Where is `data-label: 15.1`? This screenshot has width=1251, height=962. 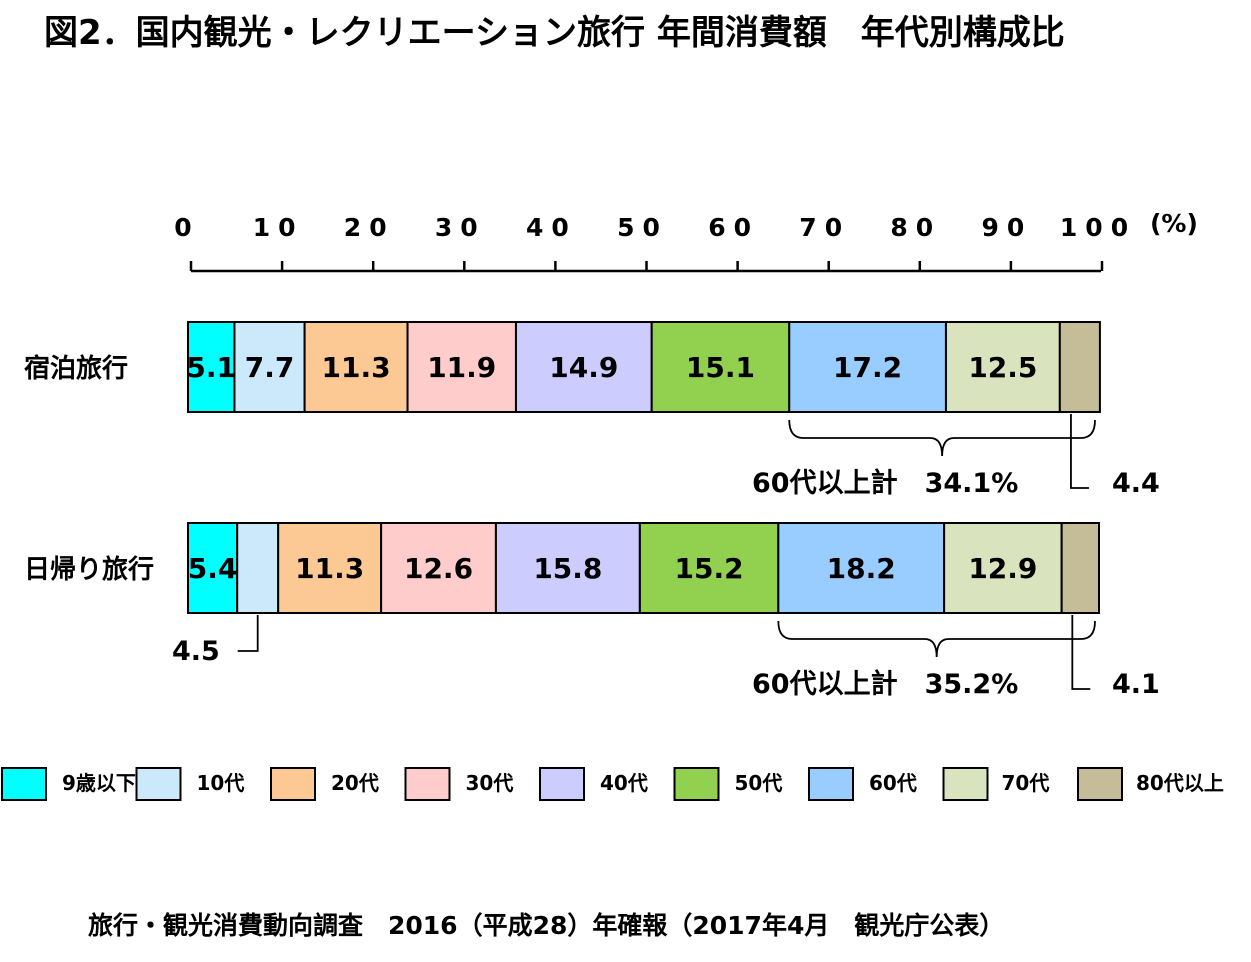 data-label: 15.1 is located at coordinates (720, 367).